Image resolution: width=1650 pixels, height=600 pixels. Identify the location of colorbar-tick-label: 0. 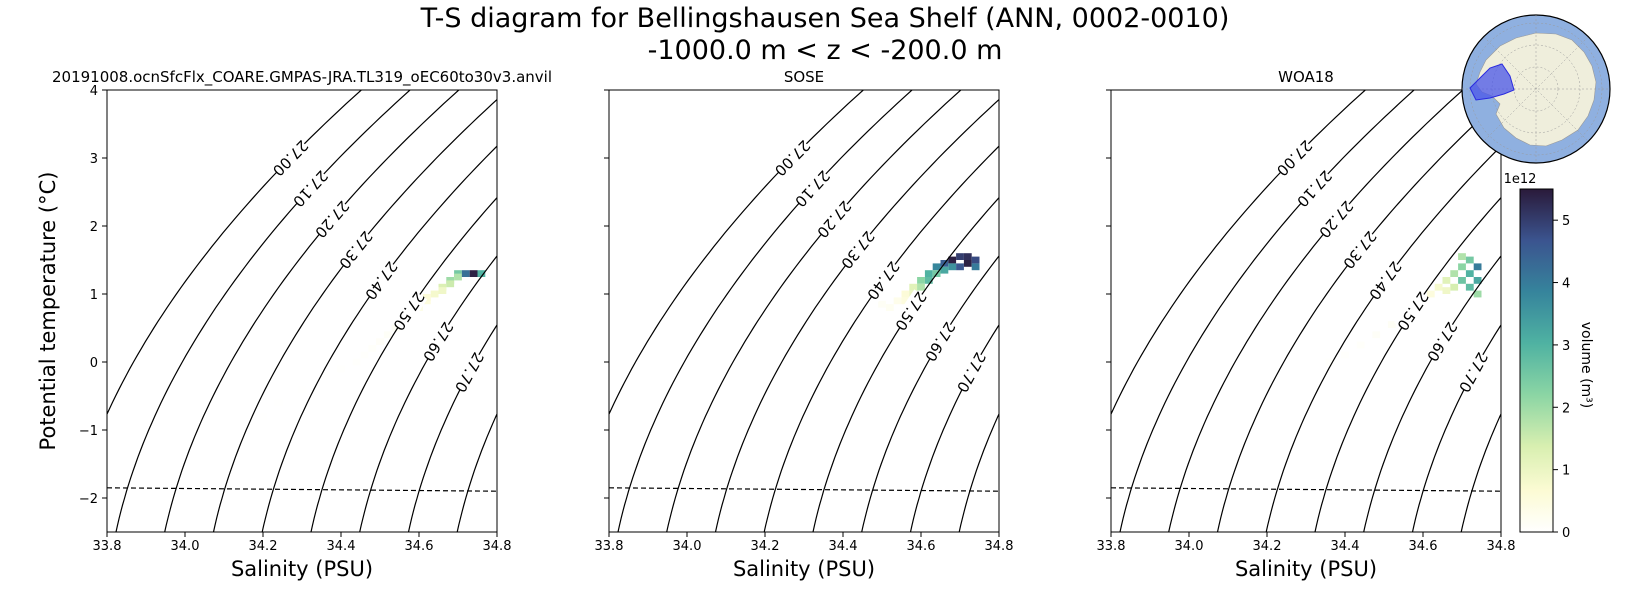
(1566, 533).